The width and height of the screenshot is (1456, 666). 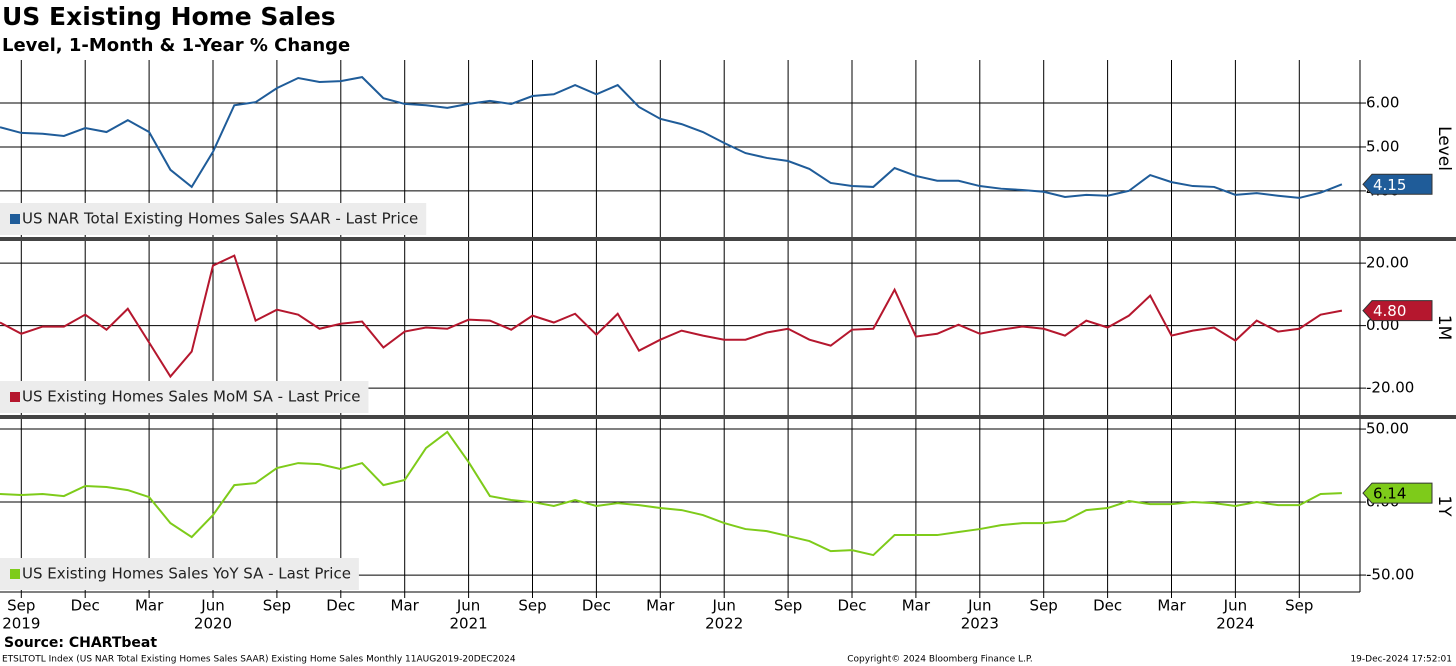 I want to click on last-value-label: 4.80, so click(x=1389, y=311).